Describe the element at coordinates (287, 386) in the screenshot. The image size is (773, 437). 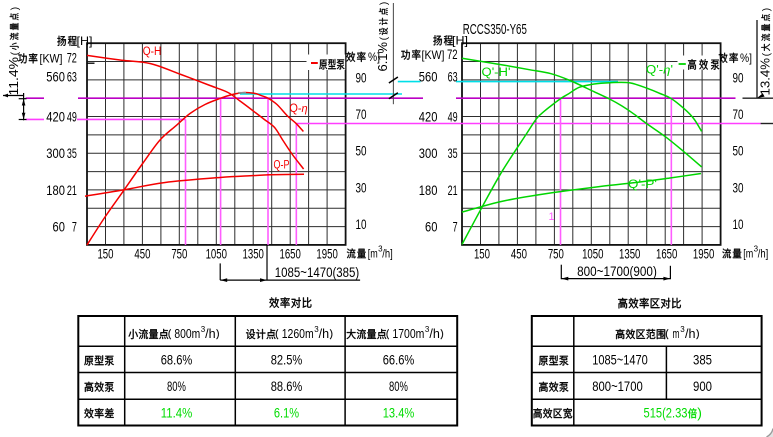
I see `svg-text: 88.6%` at that location.